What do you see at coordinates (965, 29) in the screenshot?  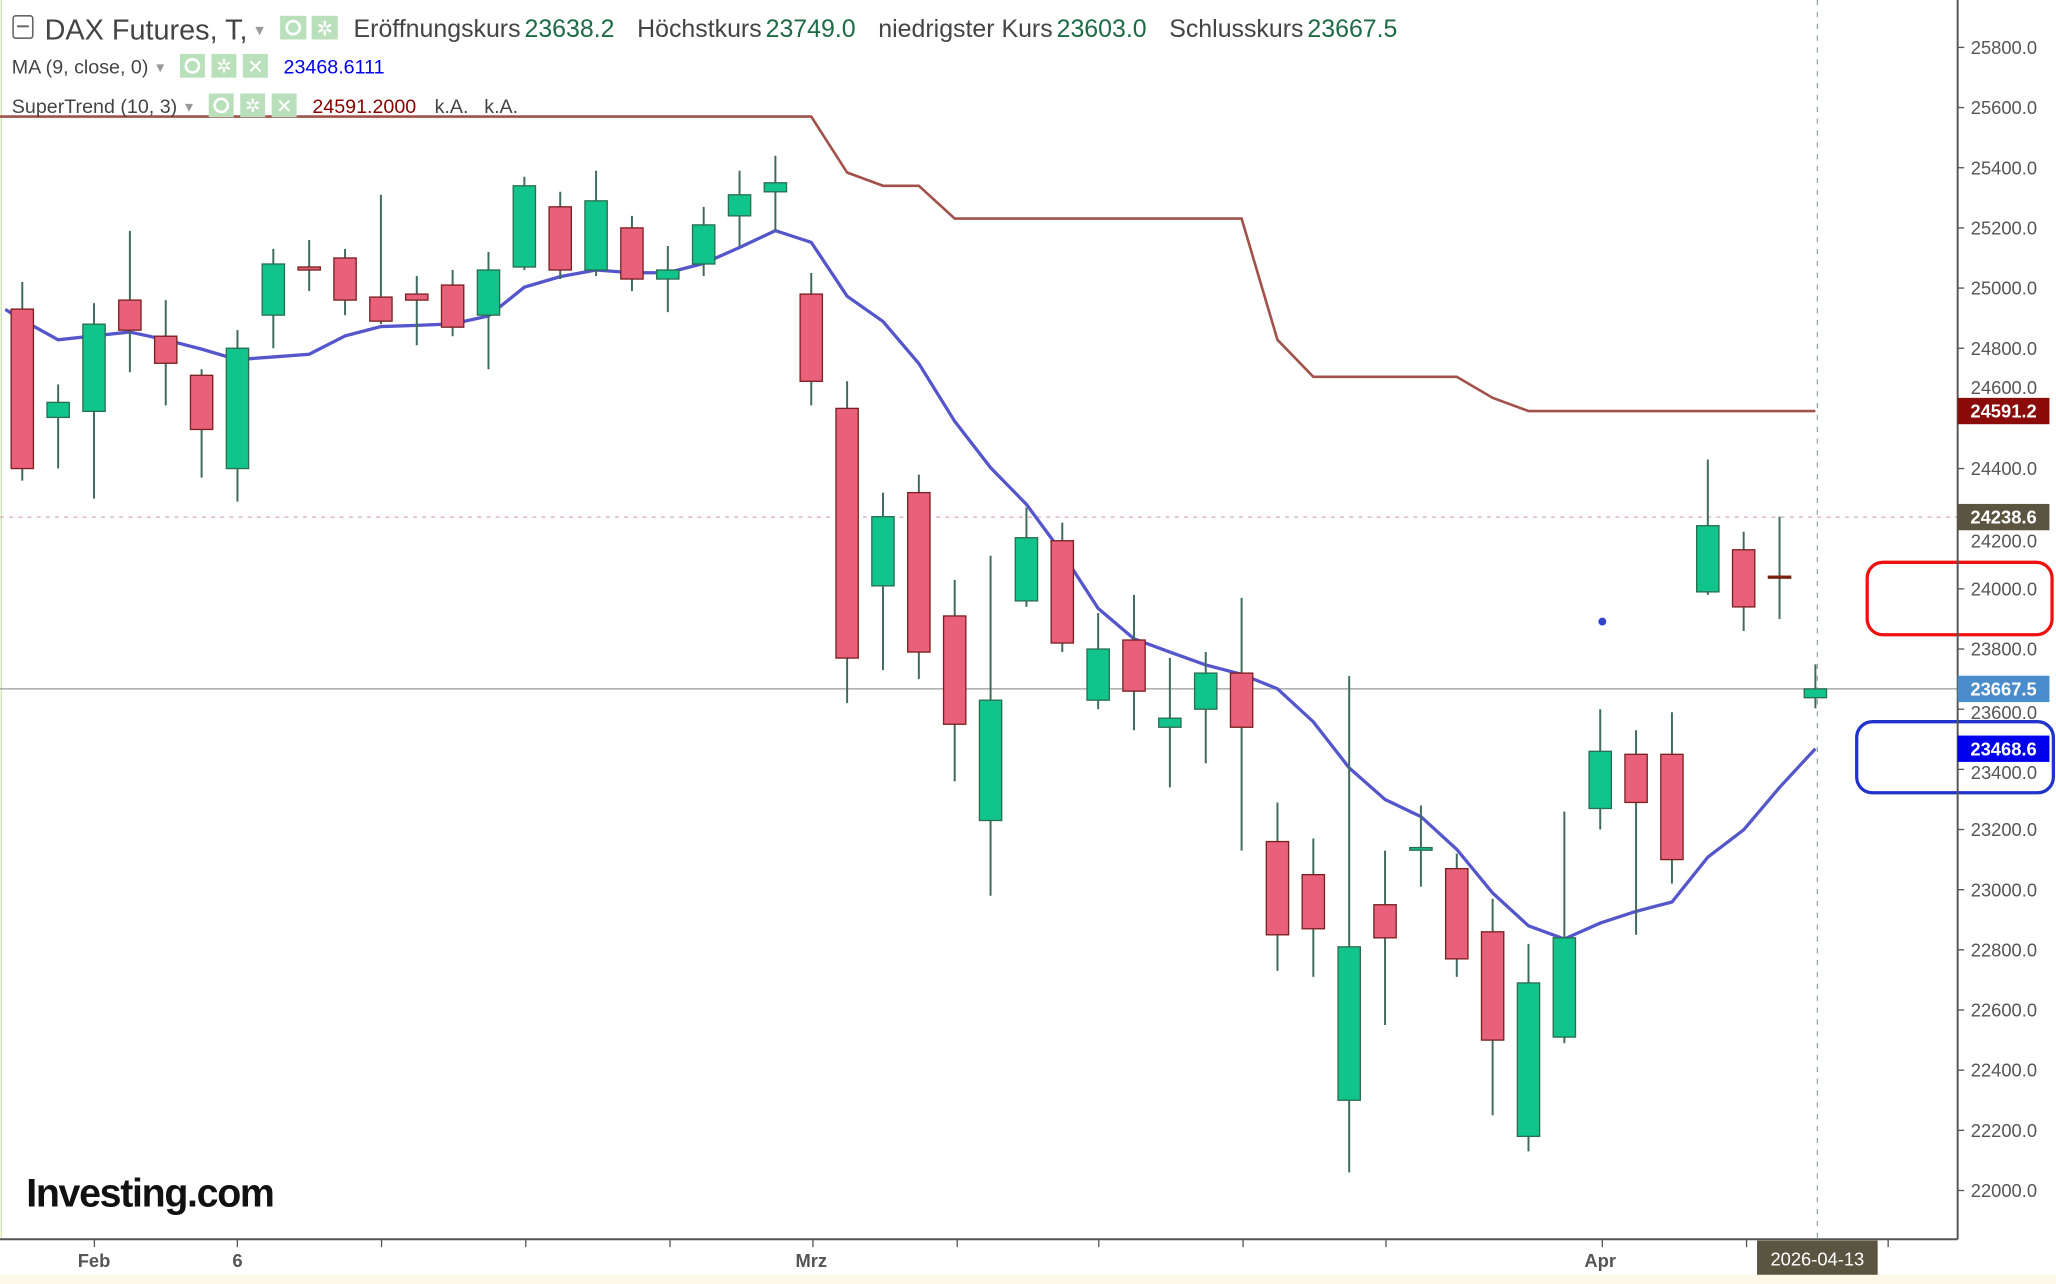 I see `low-label: niedrigster Kurs` at bounding box center [965, 29].